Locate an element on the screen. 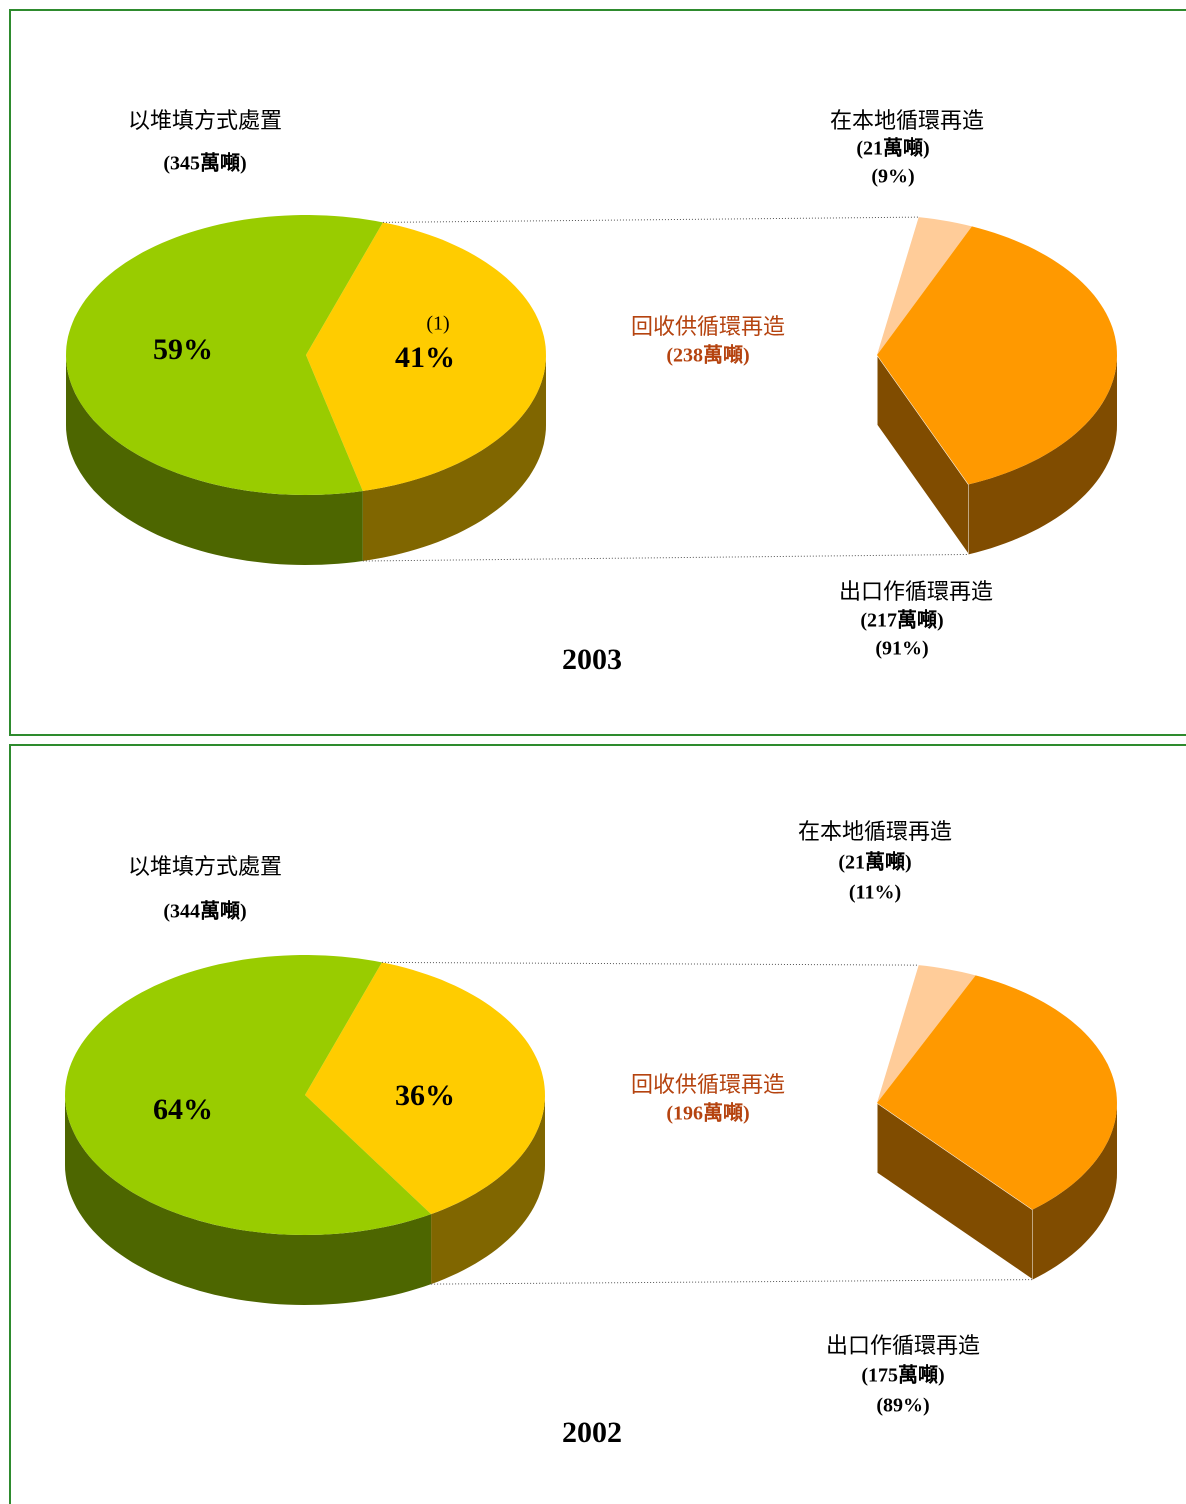  amount-label: (175萬噸) is located at coordinates (902, 1375).